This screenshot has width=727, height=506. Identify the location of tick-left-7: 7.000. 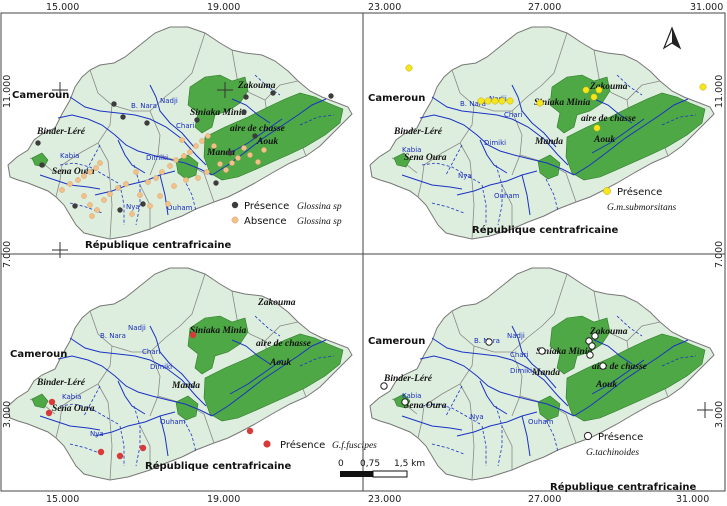
(7, 254).